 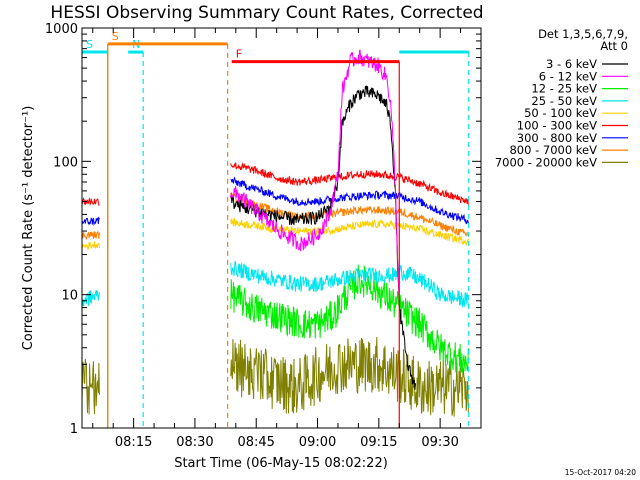 What do you see at coordinates (89, 44) in the screenshot?
I see `flag-label-0: S` at bounding box center [89, 44].